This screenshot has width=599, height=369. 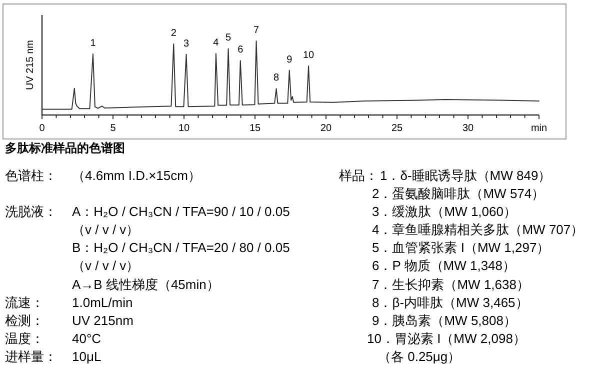 What do you see at coordinates (458, 193) in the screenshot?
I see `text: 2．蛋氨酸脑啡肽（MW 574）` at bounding box center [458, 193].